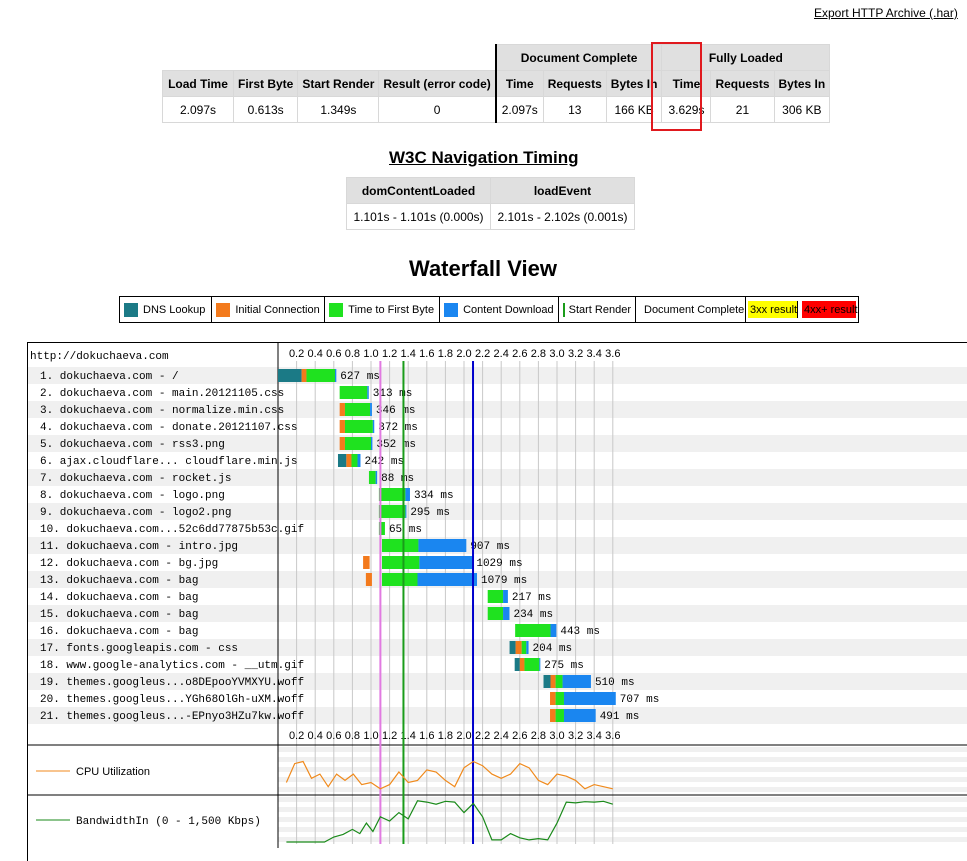 The width and height of the screenshot is (967, 861). Describe the element at coordinates (831, 309) in the screenshot. I see `legend-4xx-label: 4xx+ result` at that location.